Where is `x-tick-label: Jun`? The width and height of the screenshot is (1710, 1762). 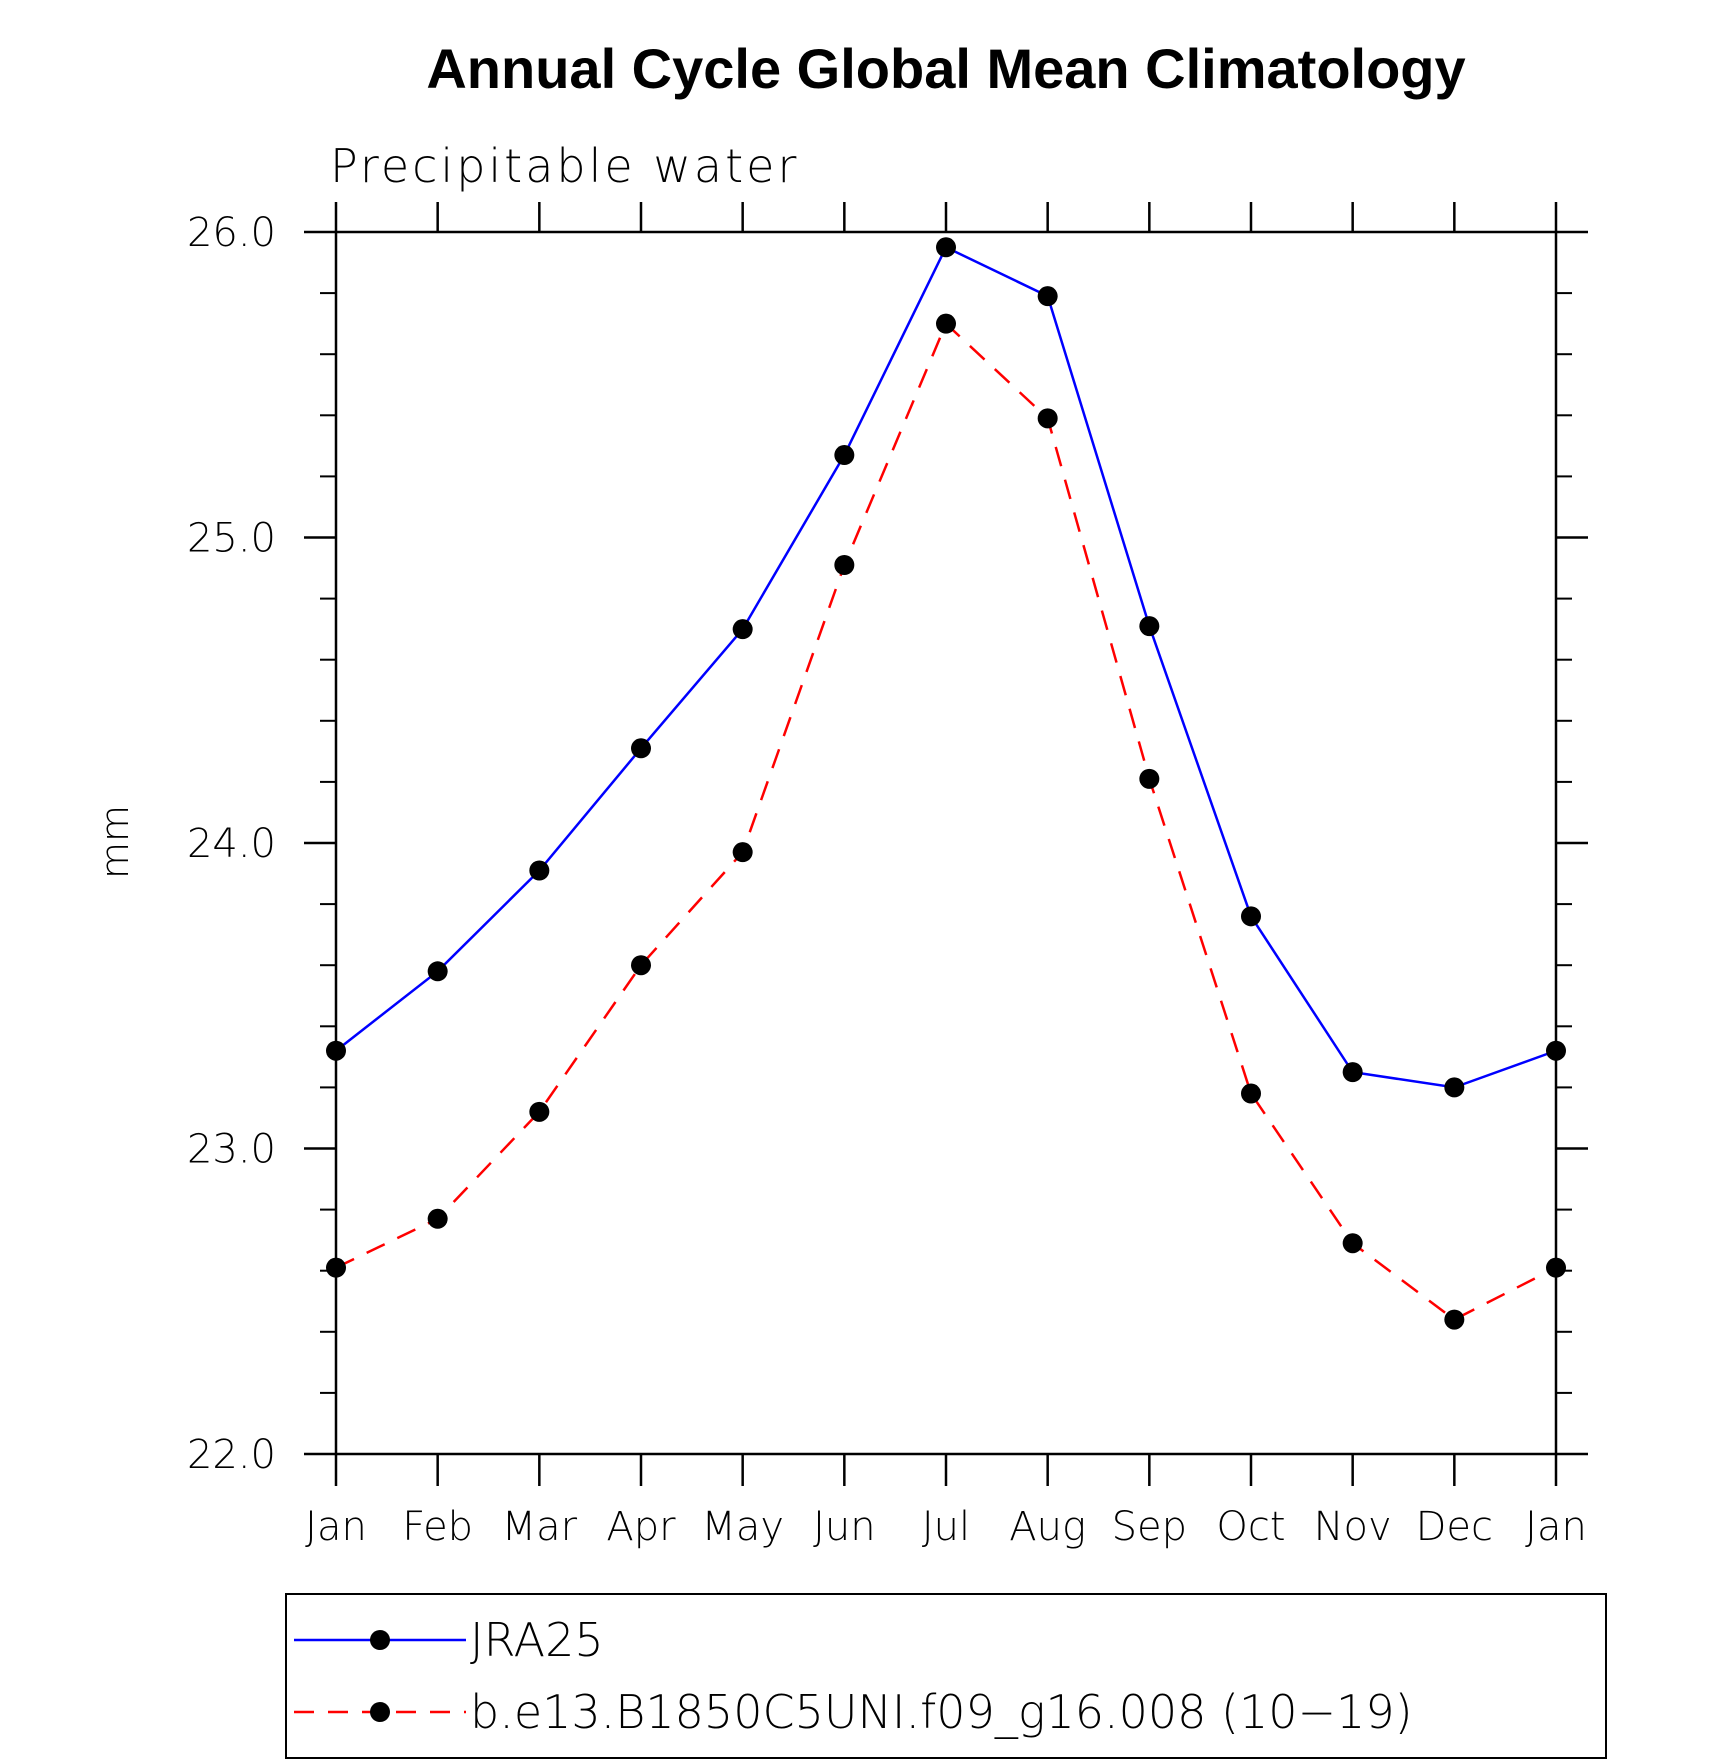
x-tick-label: Jun is located at coordinates (844, 1527).